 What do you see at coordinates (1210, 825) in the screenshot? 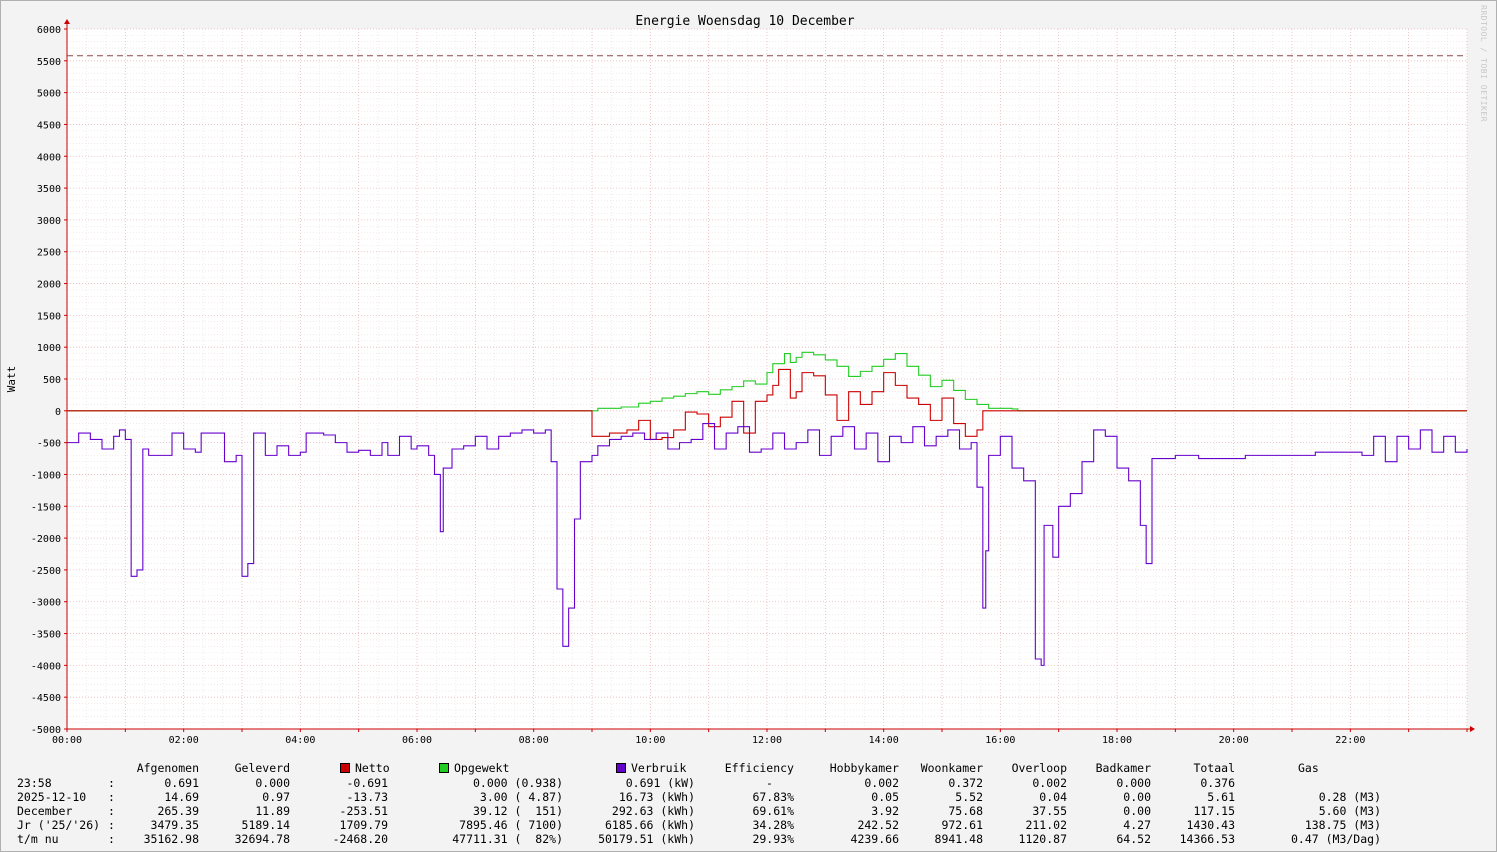
I see `legend-value-totaal: 1430.43` at bounding box center [1210, 825].